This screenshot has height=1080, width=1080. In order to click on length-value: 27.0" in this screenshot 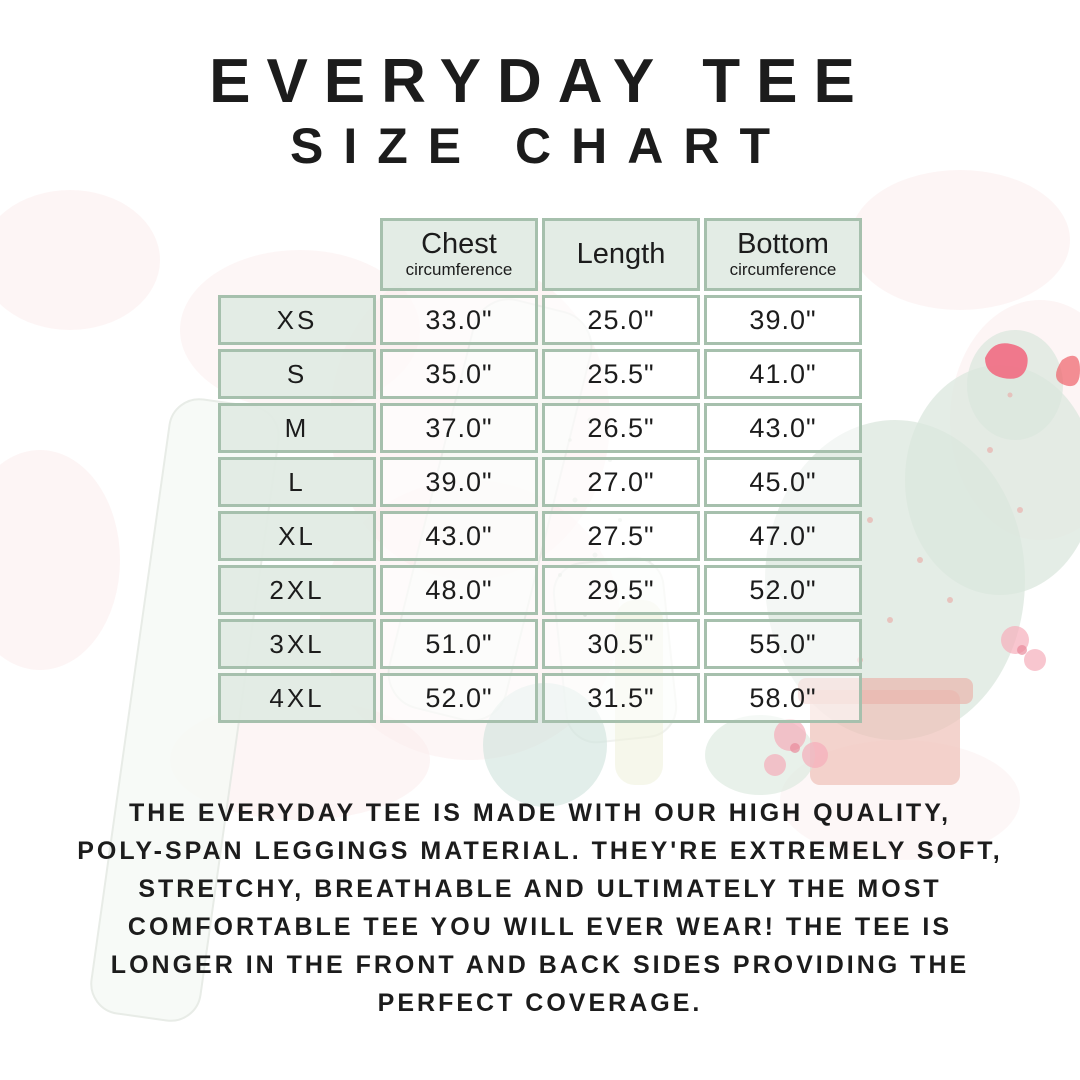, I will do `click(621, 482)`.